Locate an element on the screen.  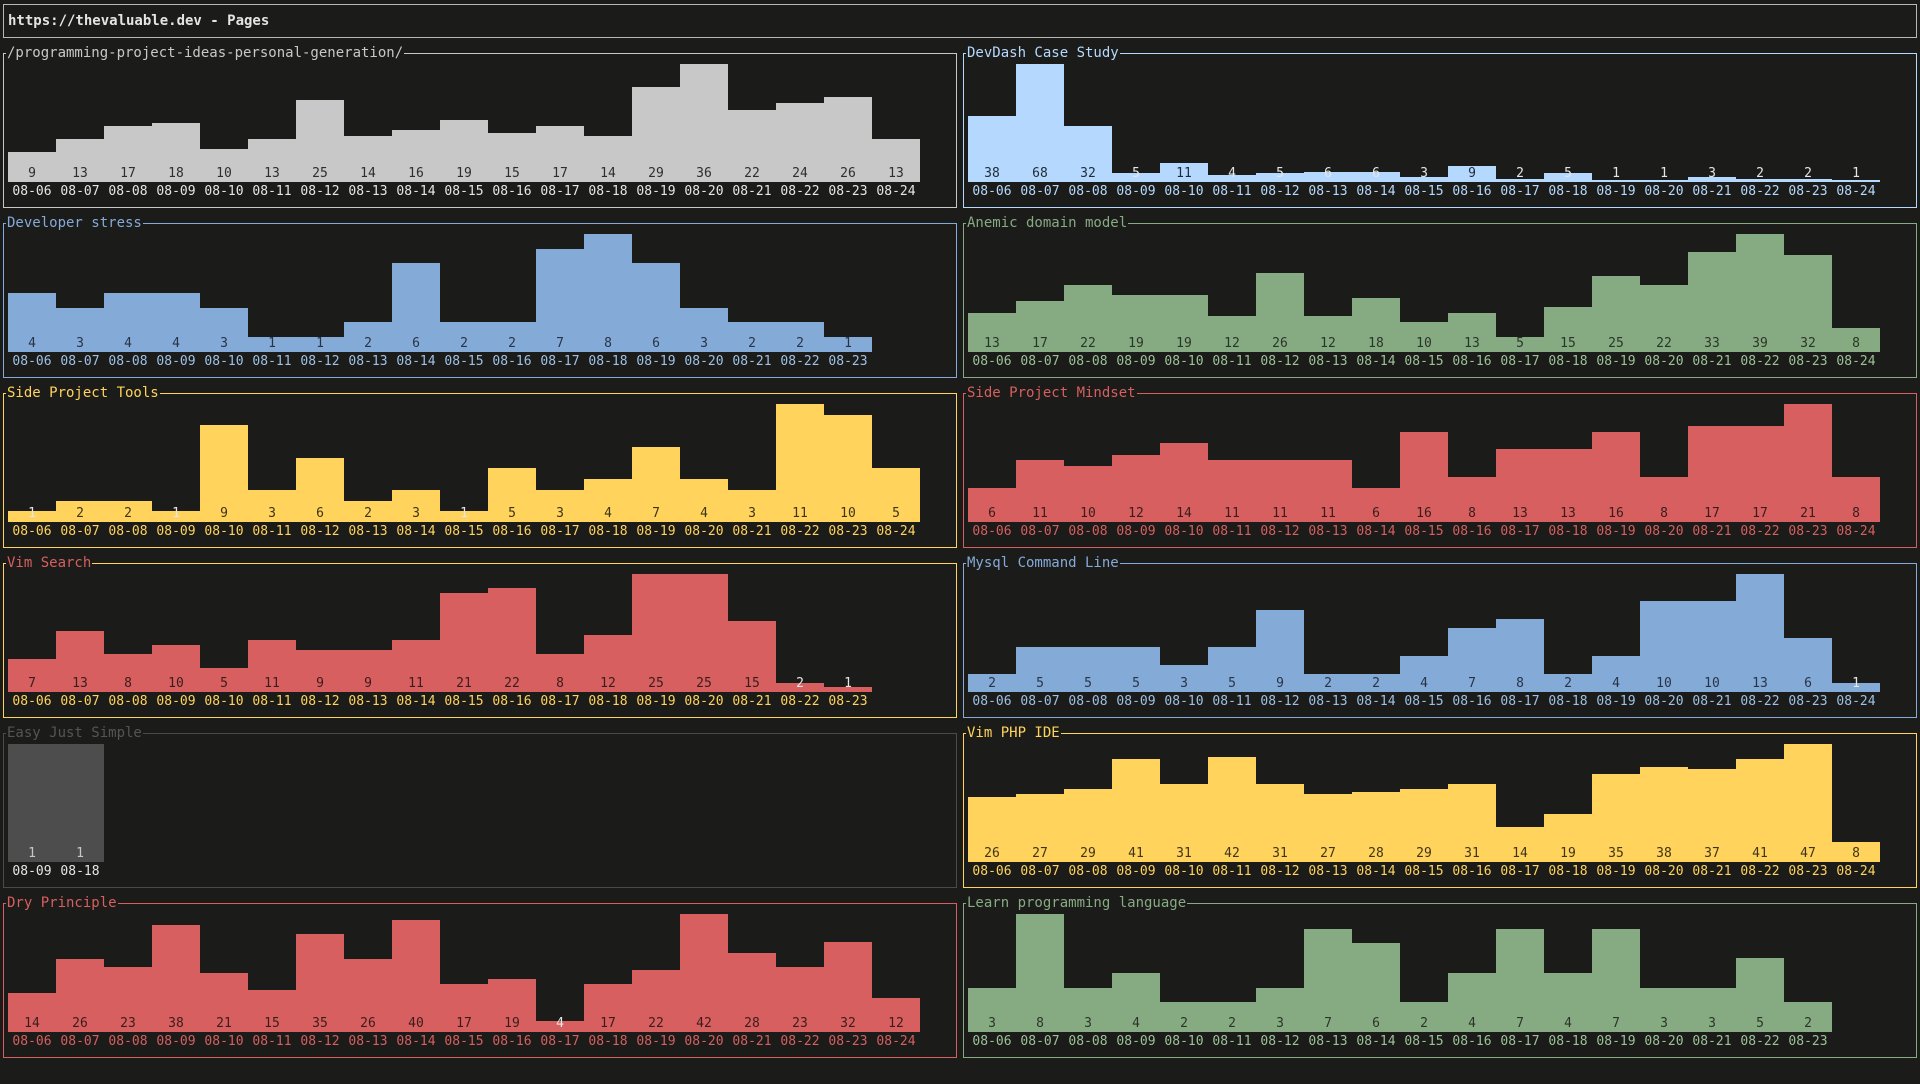
date-tick-label: 08-17 is located at coordinates (560, 191).